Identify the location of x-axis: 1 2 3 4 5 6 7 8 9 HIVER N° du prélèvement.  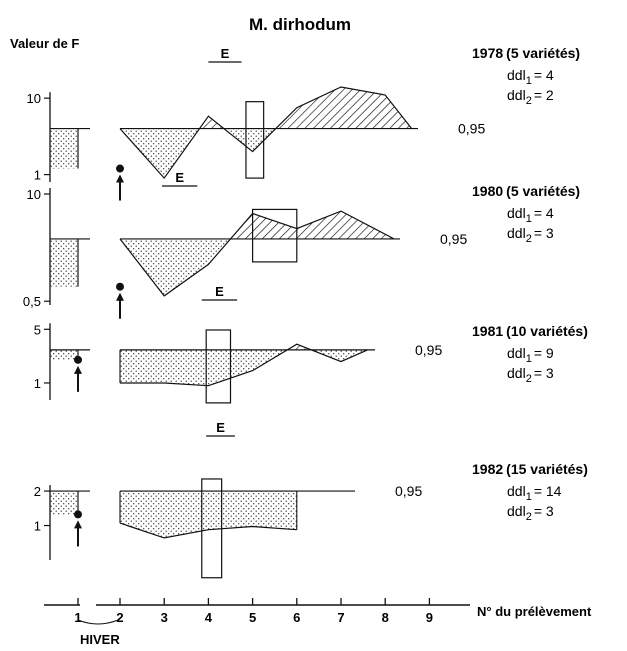
(318, 622).